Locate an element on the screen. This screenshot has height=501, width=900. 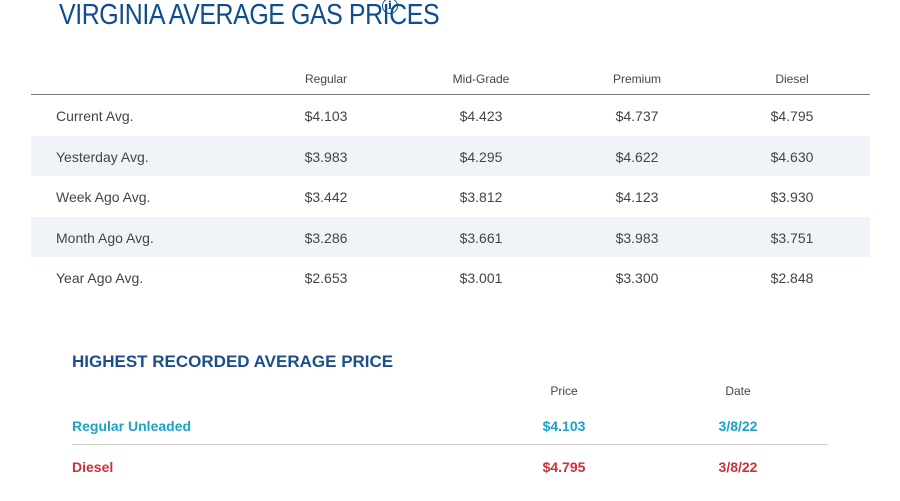
row-label: Yesterday Avg. is located at coordinates (102, 156).